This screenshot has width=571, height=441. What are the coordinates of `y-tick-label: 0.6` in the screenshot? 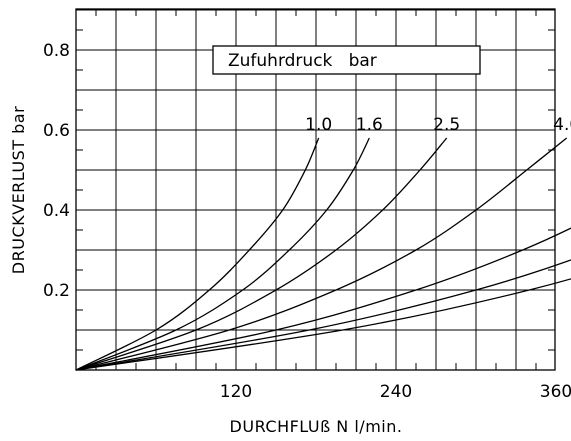 It's located at (56, 131).